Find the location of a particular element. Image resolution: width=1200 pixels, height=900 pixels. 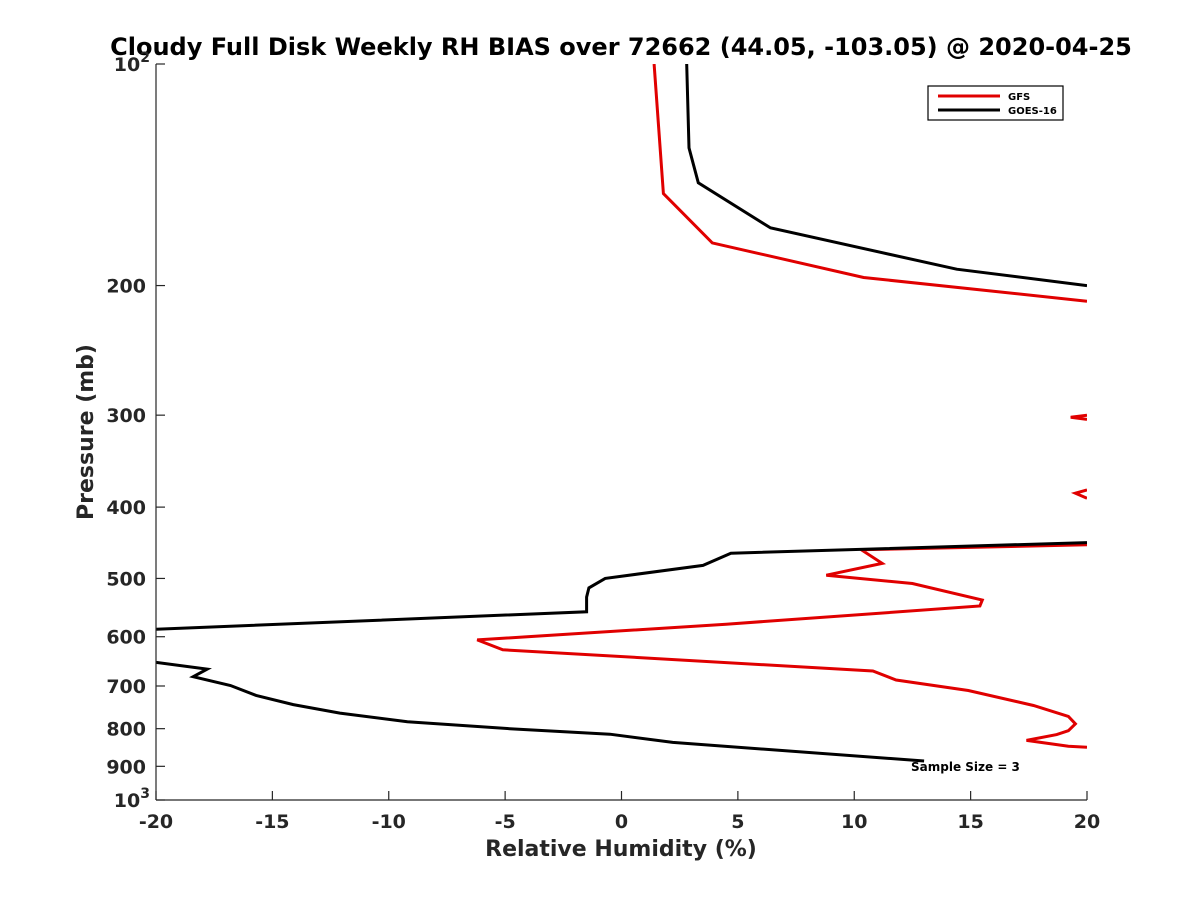

y-tick-label-3: 400 is located at coordinates (126, 508).